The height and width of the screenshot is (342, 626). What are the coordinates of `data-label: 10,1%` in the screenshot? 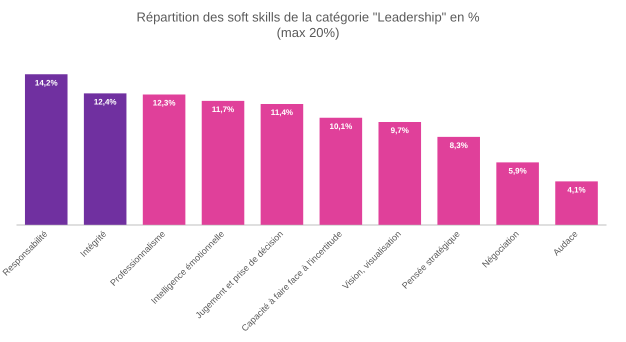 It's located at (341, 126).